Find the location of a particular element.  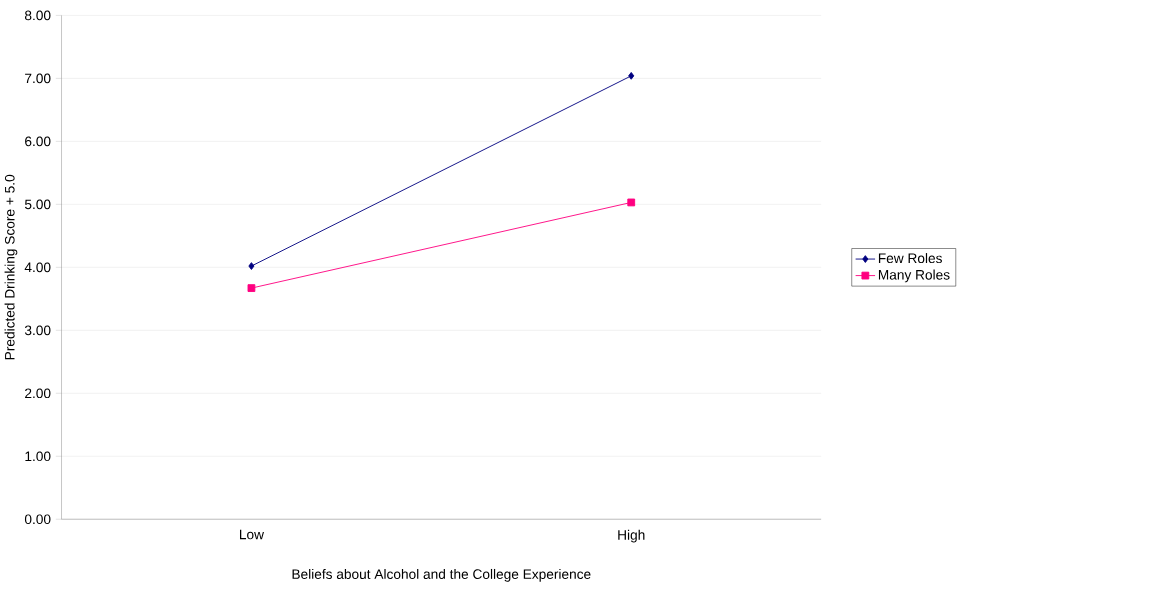

y-axis-title: Predicted Drinking Score + 5.0 is located at coordinates (11, 267).